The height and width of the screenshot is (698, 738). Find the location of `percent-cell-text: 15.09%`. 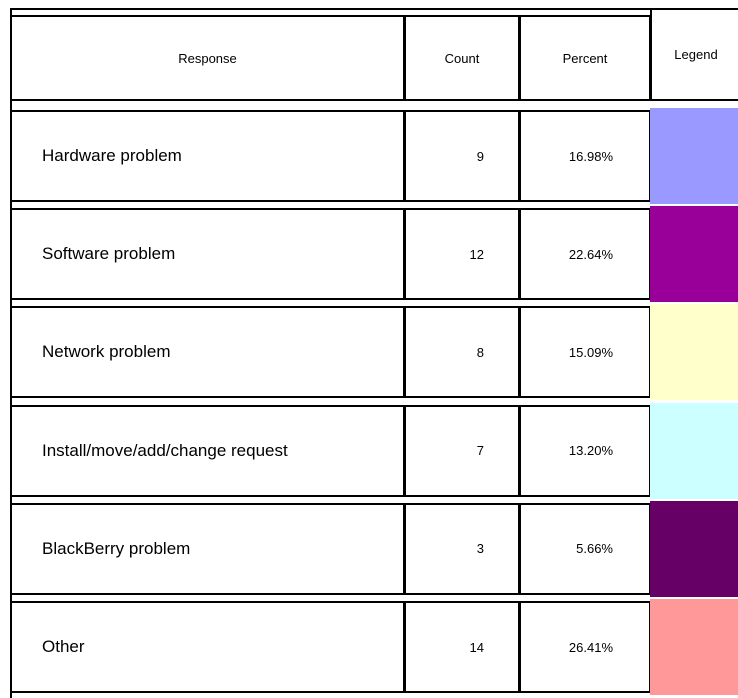

percent-cell-text: 15.09% is located at coordinates (590, 352).